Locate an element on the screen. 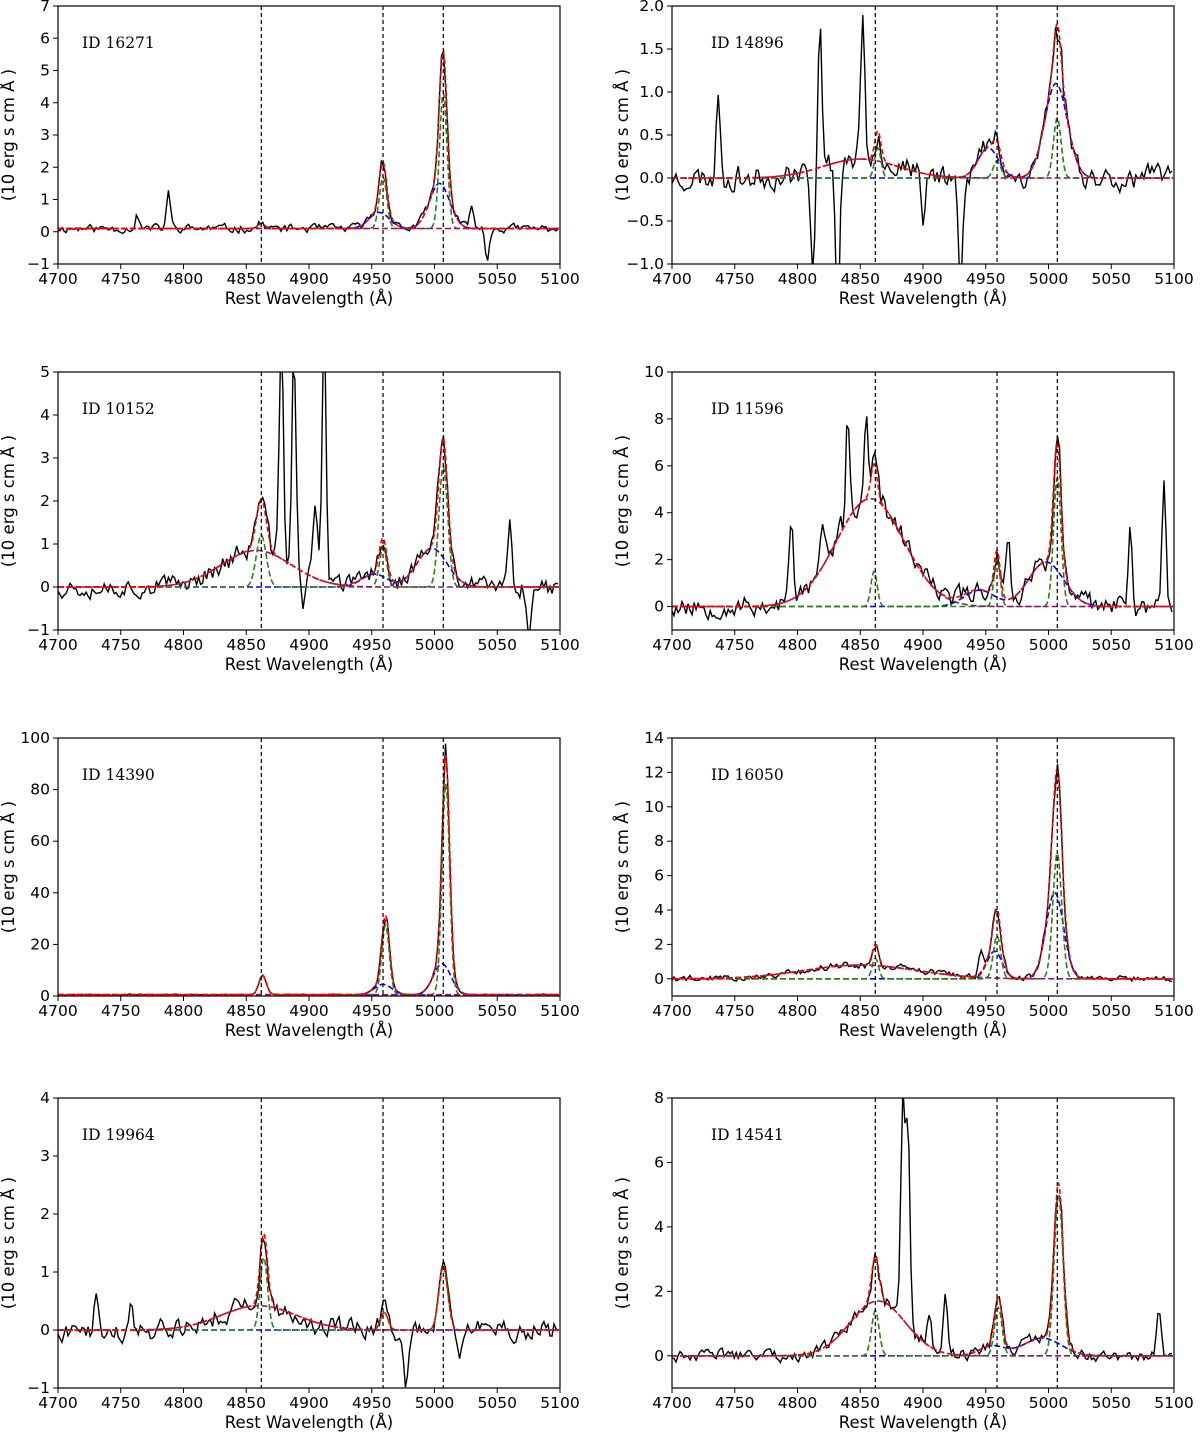 The height and width of the screenshot is (1446, 1200). y-tick-label: −0.5 is located at coordinates (645, 221).